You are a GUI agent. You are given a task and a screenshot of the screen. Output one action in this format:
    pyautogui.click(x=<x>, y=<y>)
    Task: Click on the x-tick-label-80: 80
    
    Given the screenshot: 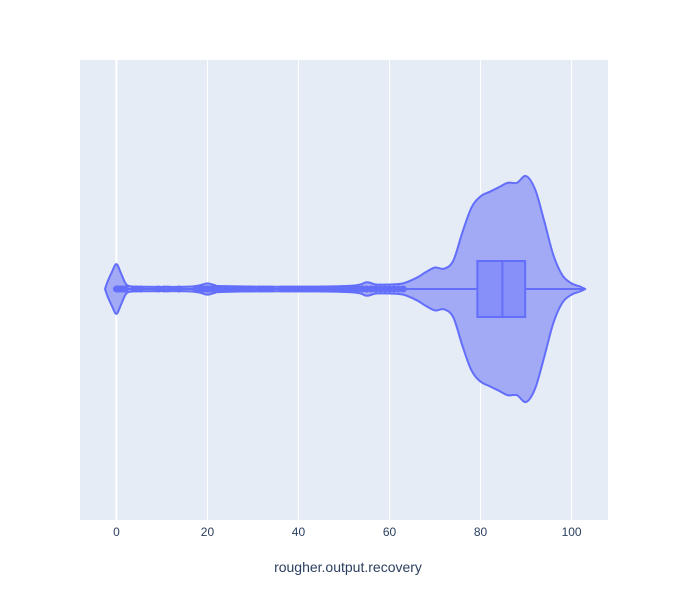 What is the action you would take?
    pyautogui.click(x=481, y=532)
    